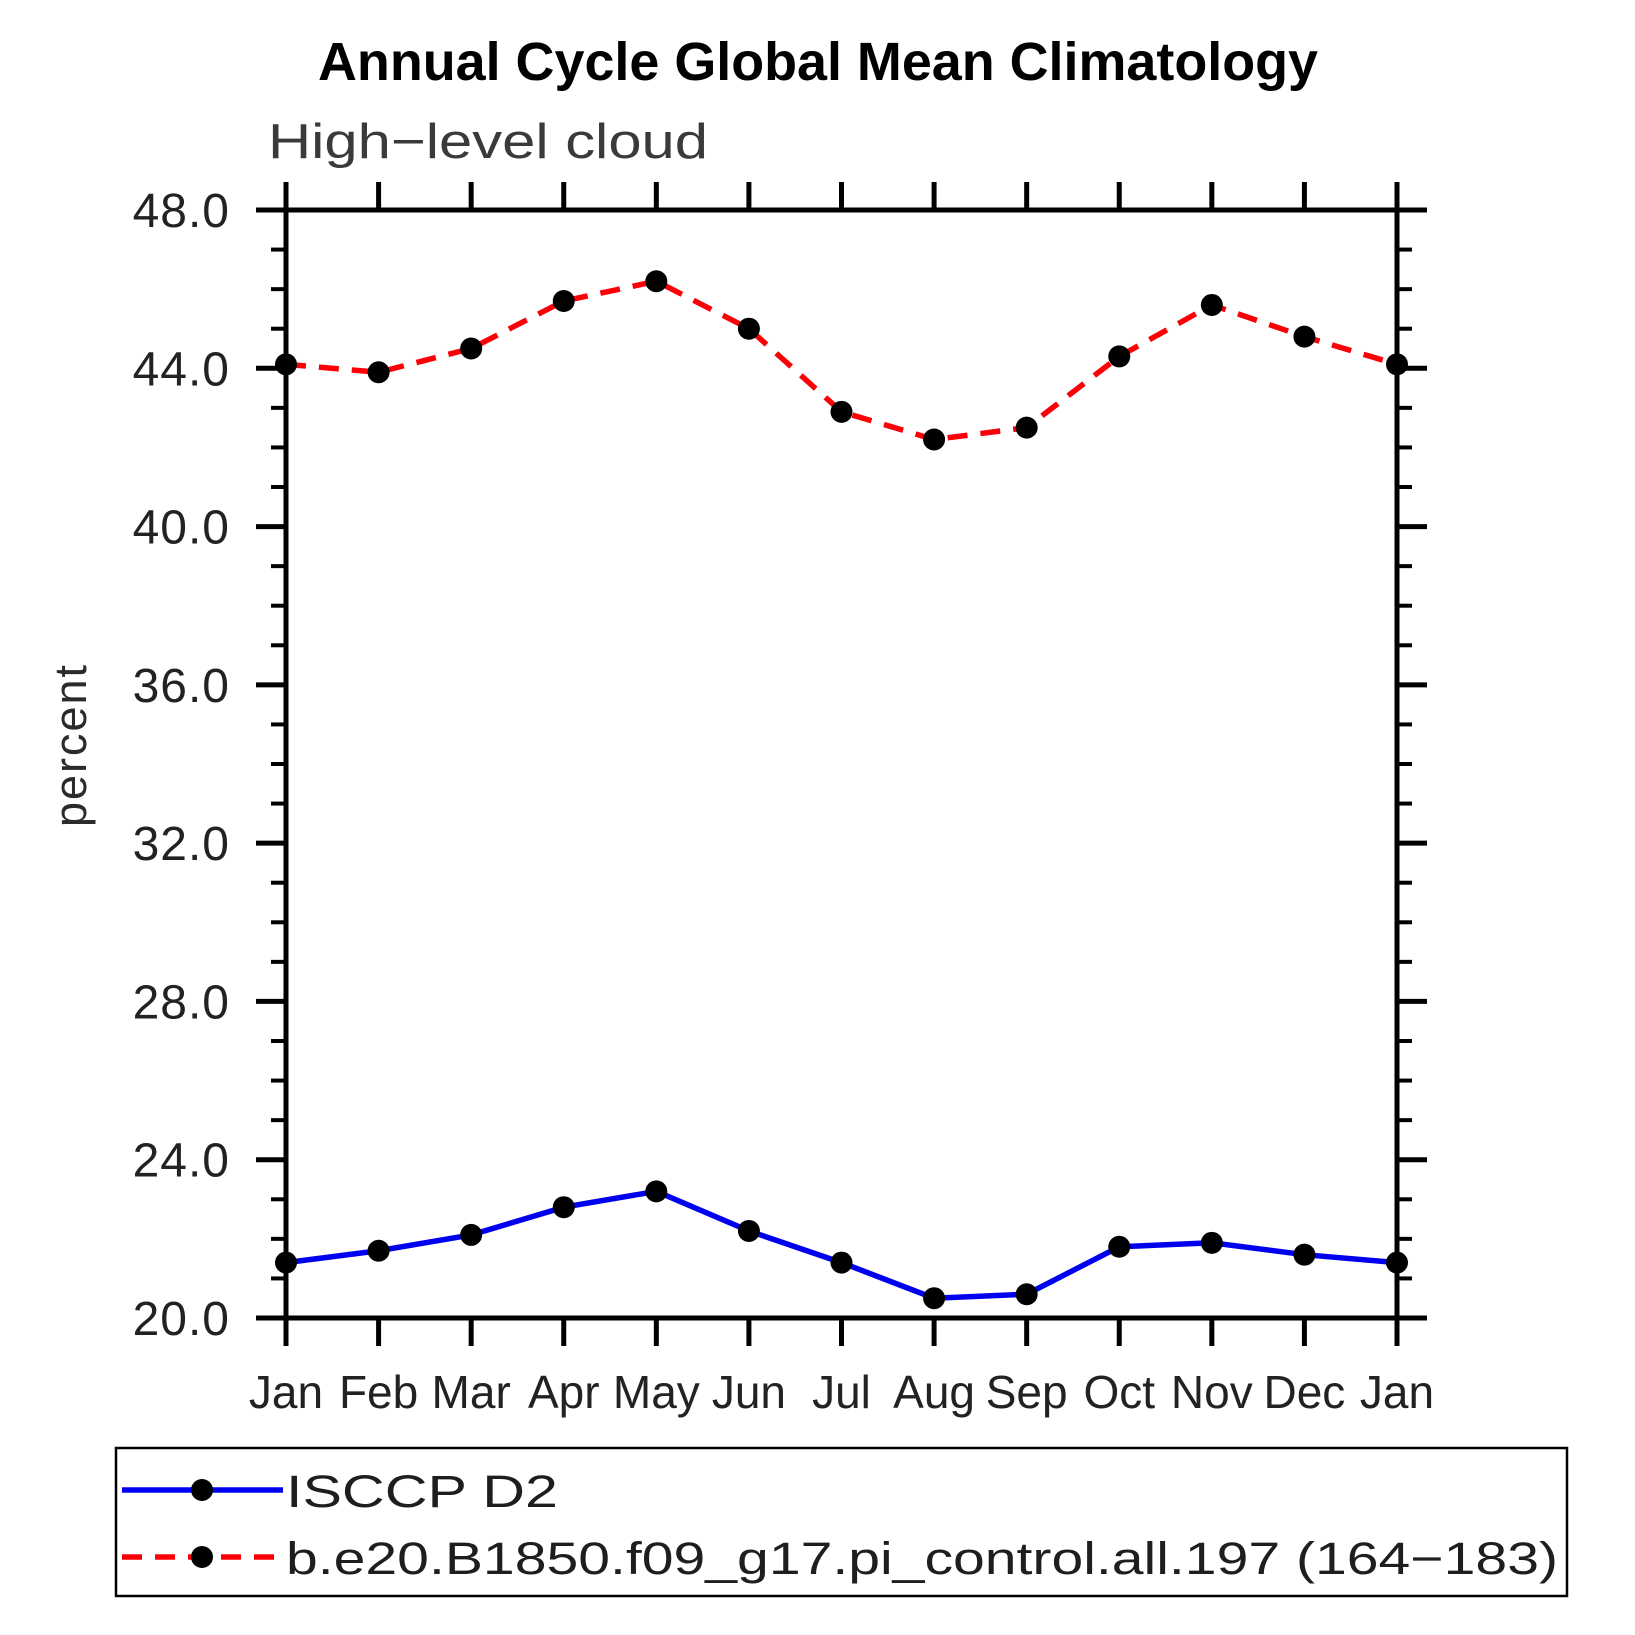 This screenshot has width=1635, height=1635. I want to click on x-tick-label: Jul, so click(841, 1392).